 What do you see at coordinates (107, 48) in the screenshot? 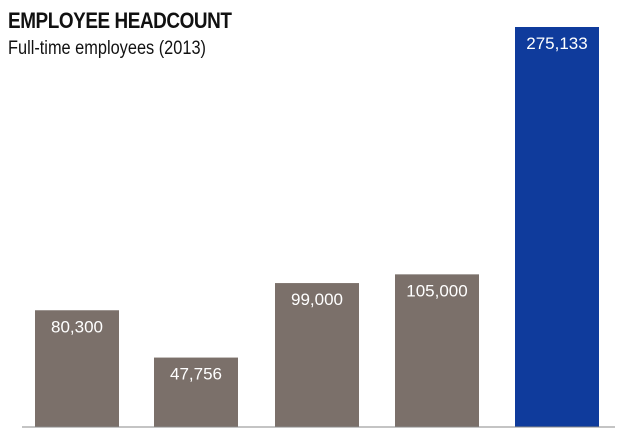
I see `chart-subtitle: Full-time employees (2013)` at bounding box center [107, 48].